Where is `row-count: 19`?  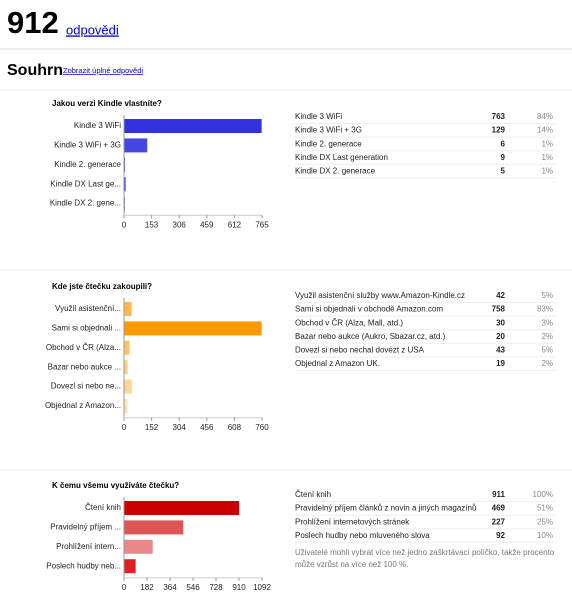 row-count: 19 is located at coordinates (500, 363).